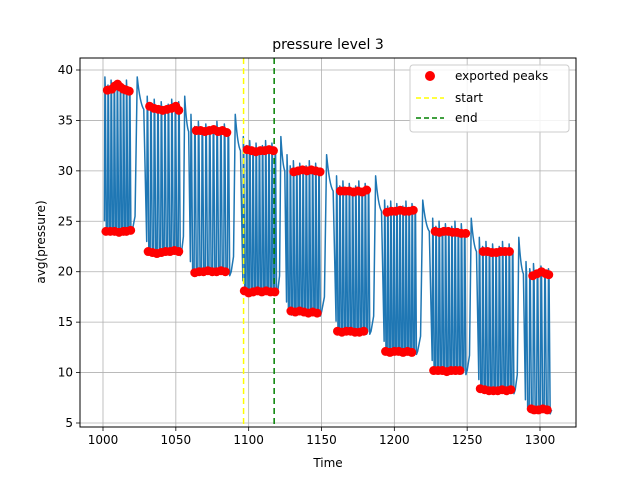  What do you see at coordinates (321, 440) in the screenshot?
I see `x-tick-label: 1150` at bounding box center [321, 440].